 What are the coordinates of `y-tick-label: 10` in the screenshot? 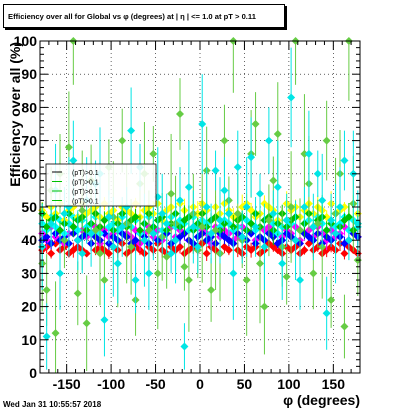 It's located at (29, 340).